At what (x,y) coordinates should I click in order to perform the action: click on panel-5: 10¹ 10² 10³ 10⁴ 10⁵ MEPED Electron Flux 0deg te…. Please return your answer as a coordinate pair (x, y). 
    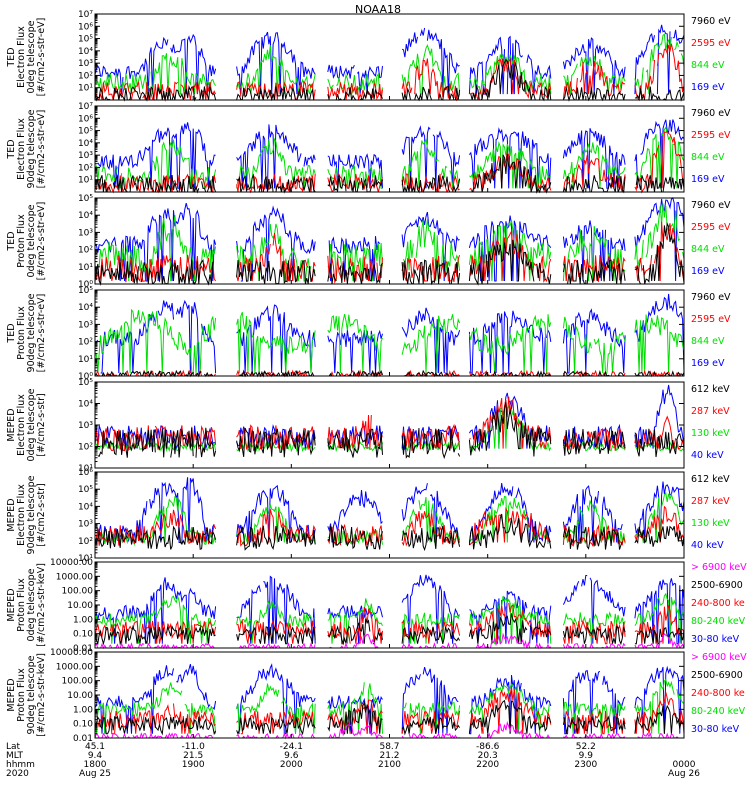
    Looking at the image, I should click on (368, 426).